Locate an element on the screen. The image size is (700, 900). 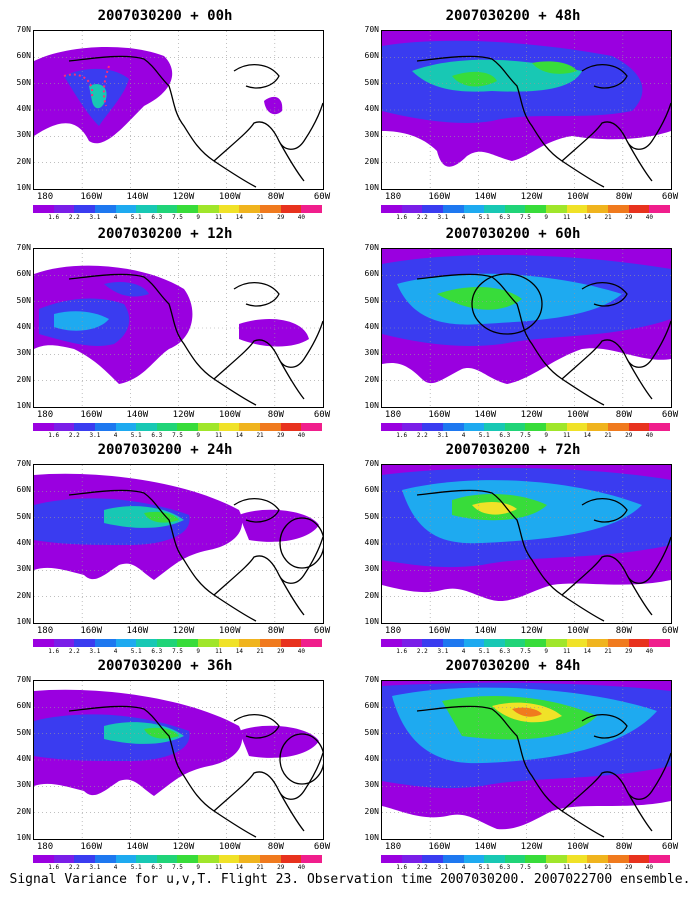
lat-tick-label: 10N is located at coordinates (23, 187).